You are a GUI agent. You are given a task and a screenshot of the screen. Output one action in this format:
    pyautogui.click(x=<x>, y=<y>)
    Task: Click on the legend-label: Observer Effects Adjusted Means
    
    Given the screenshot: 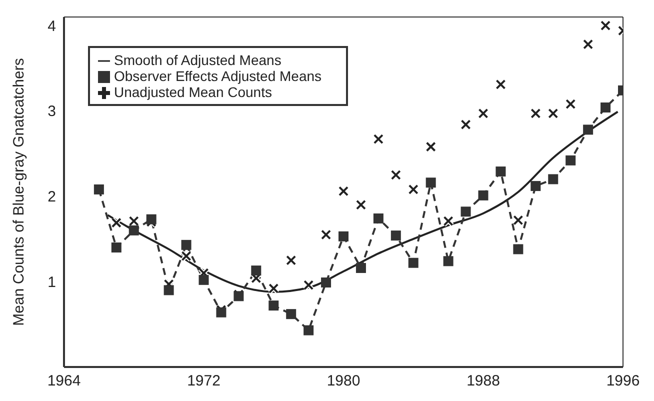 What is the action you would take?
    pyautogui.click(x=218, y=76)
    